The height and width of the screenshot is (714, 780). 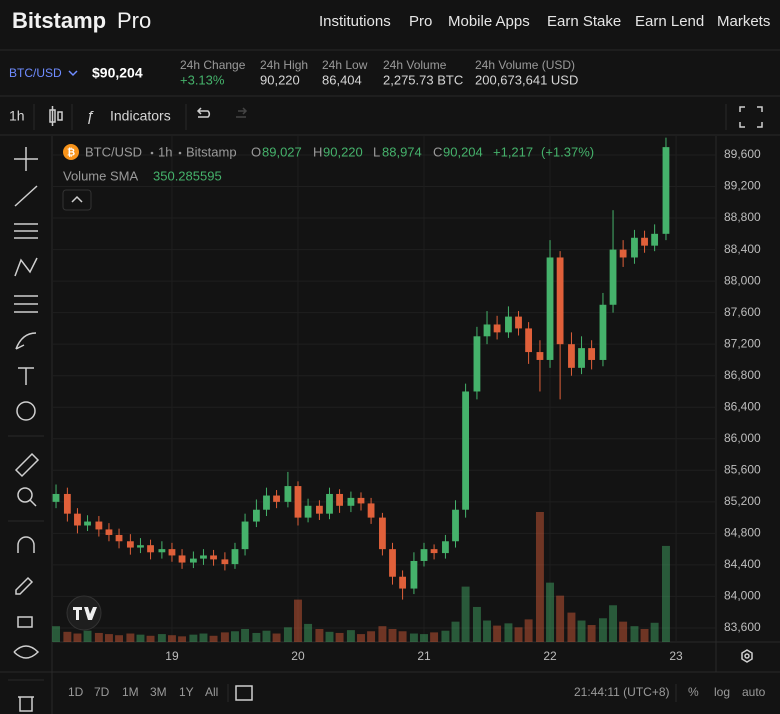 What do you see at coordinates (211, 692) in the screenshot?
I see `range-button: All` at bounding box center [211, 692].